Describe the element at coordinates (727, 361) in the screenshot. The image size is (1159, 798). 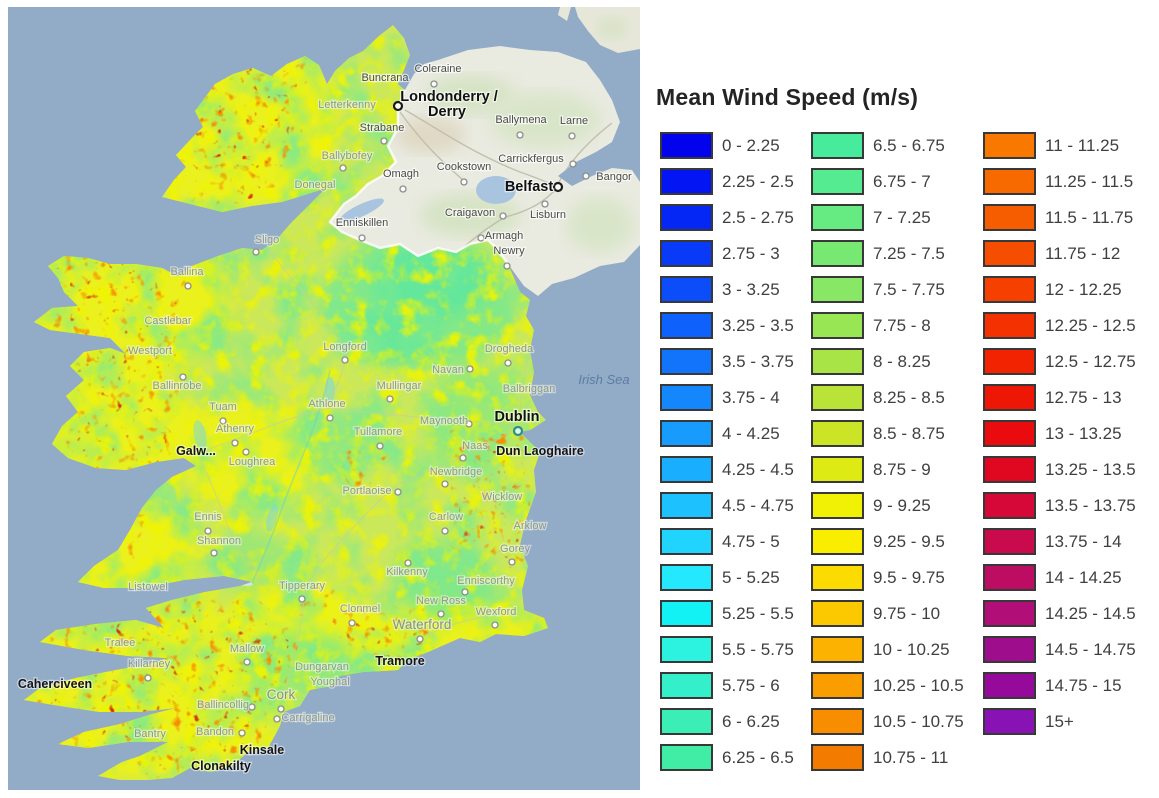
I see `legend-entry: 3.5 - 3.75` at that location.